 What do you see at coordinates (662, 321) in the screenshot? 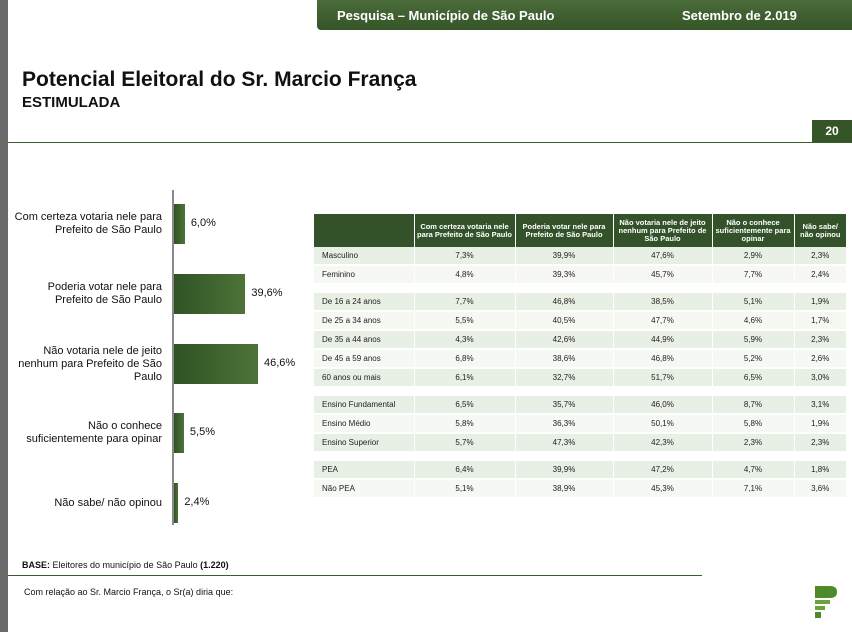
I see `table-cell: 47,7%` at bounding box center [662, 321].